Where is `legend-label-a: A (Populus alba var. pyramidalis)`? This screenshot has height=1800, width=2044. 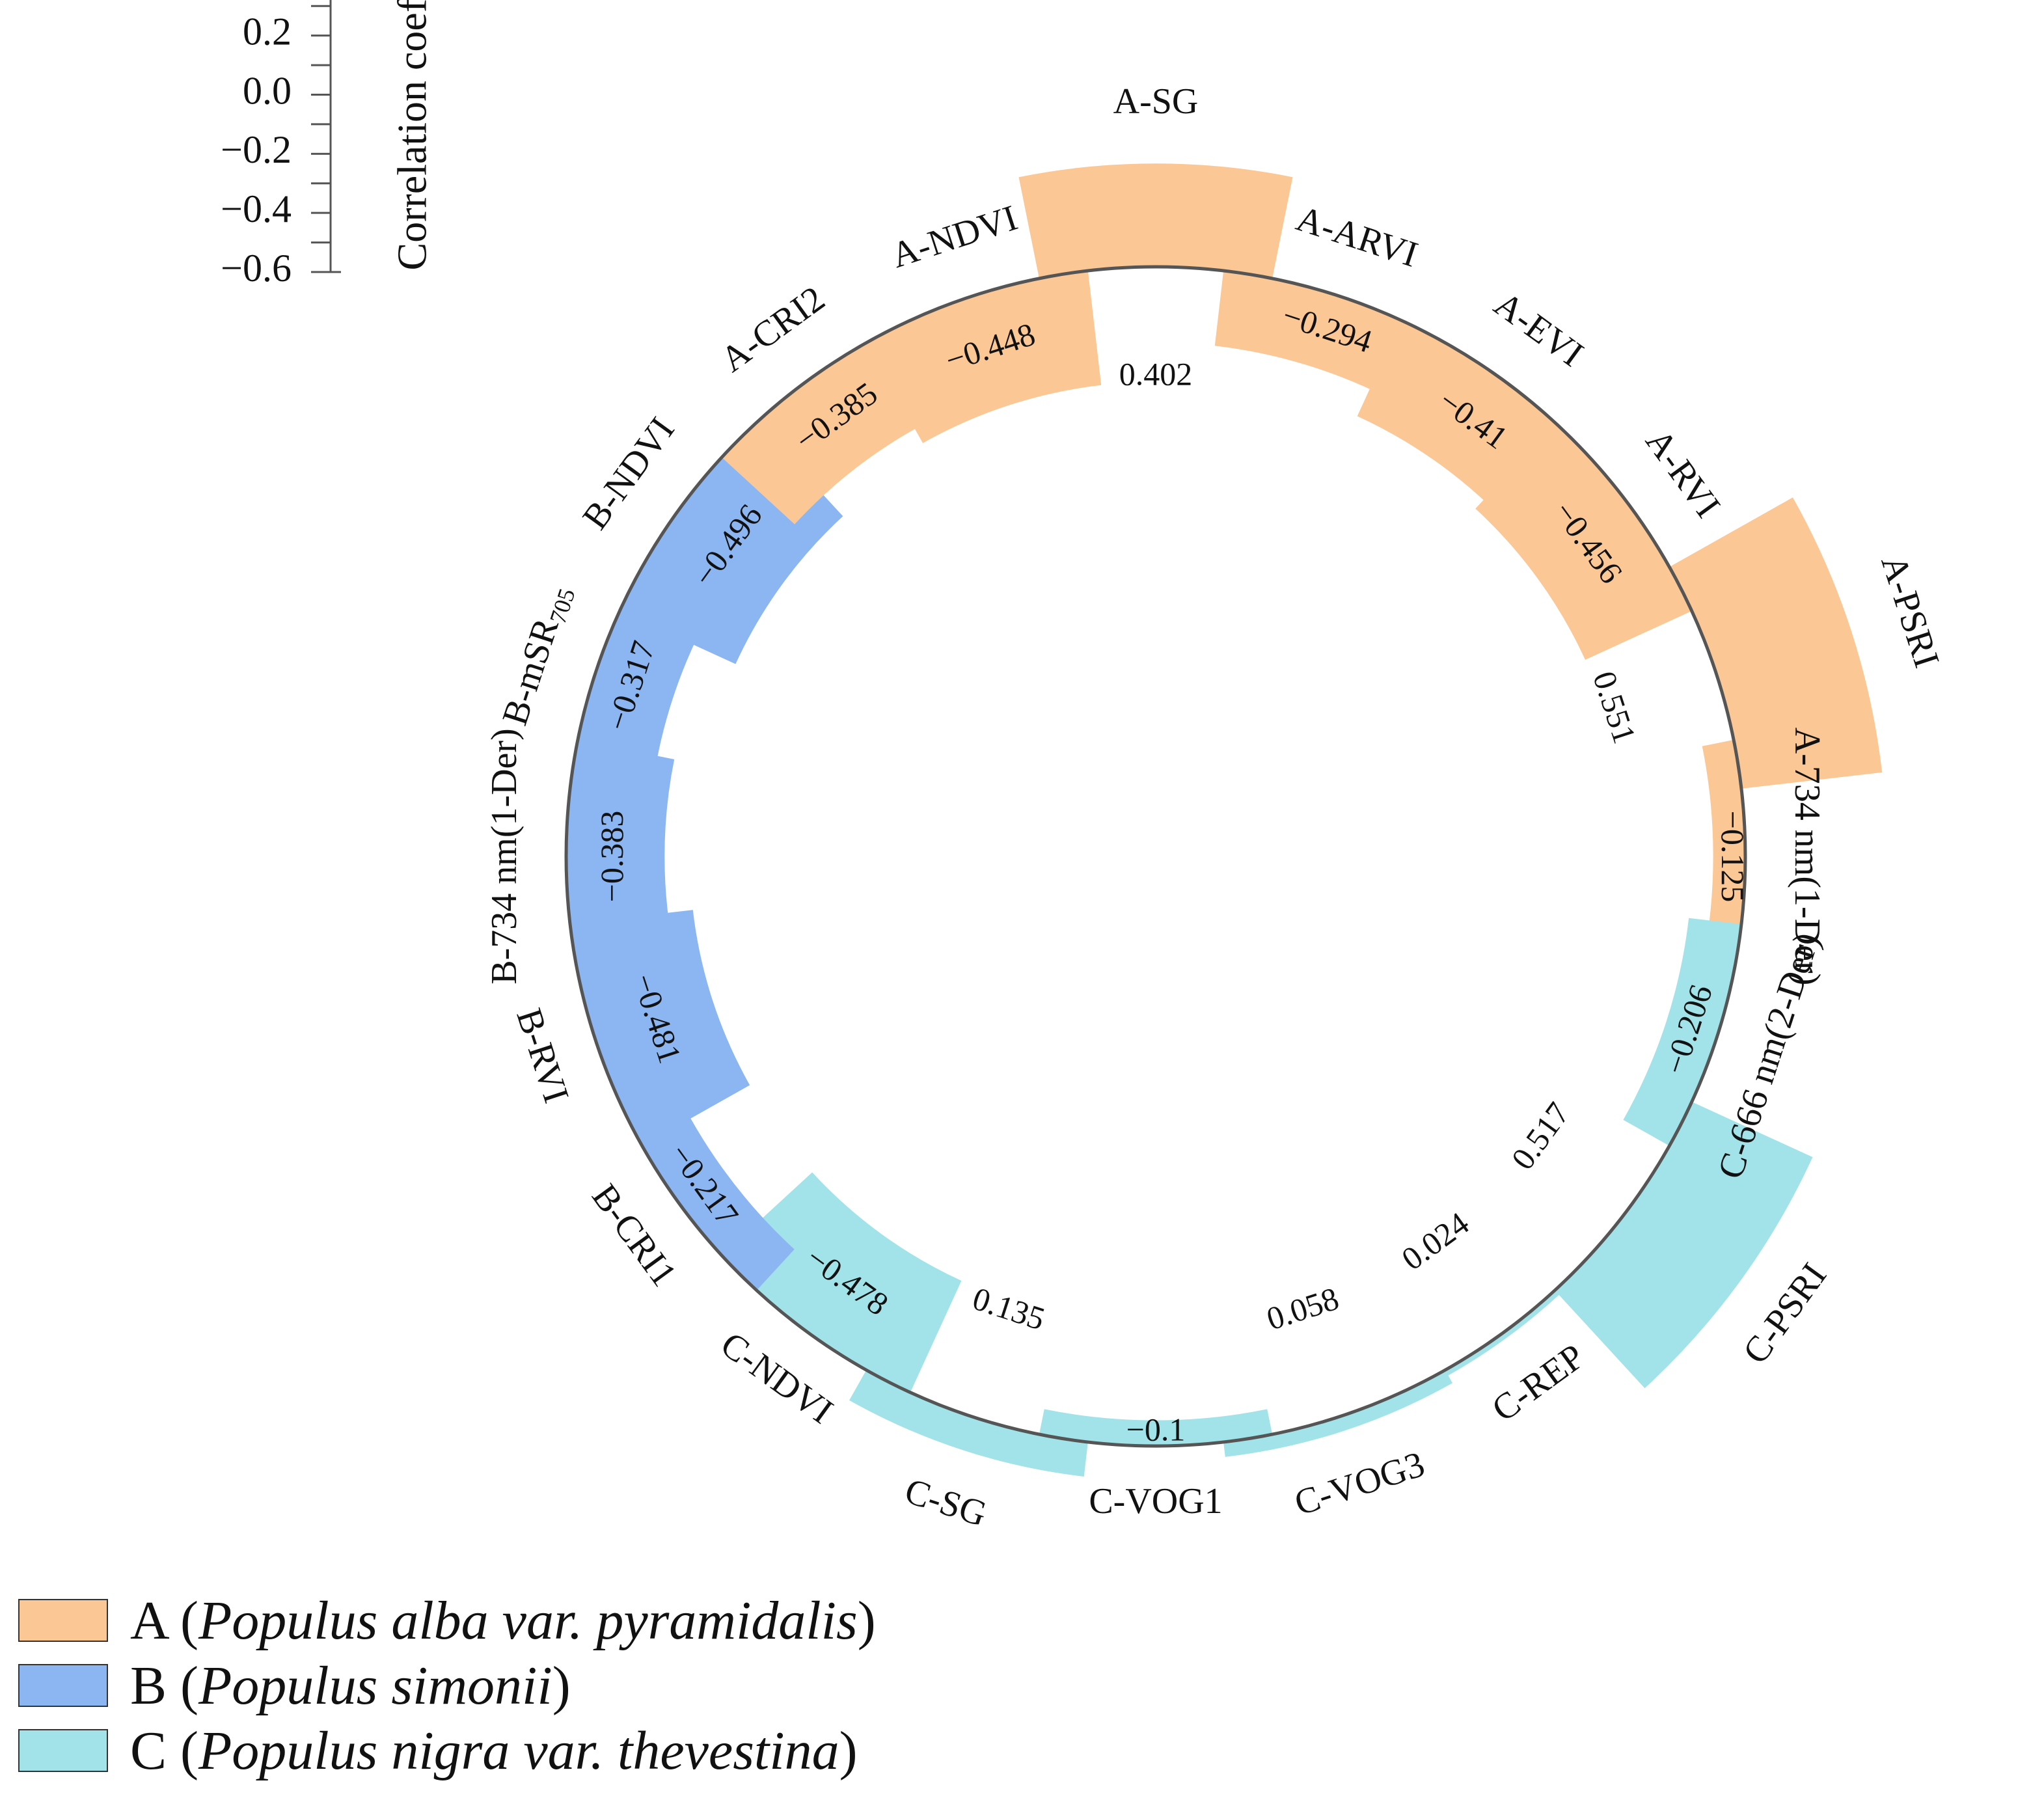
legend-label-a: A (Populus alba var. pyramidalis) is located at coordinates (503, 1620).